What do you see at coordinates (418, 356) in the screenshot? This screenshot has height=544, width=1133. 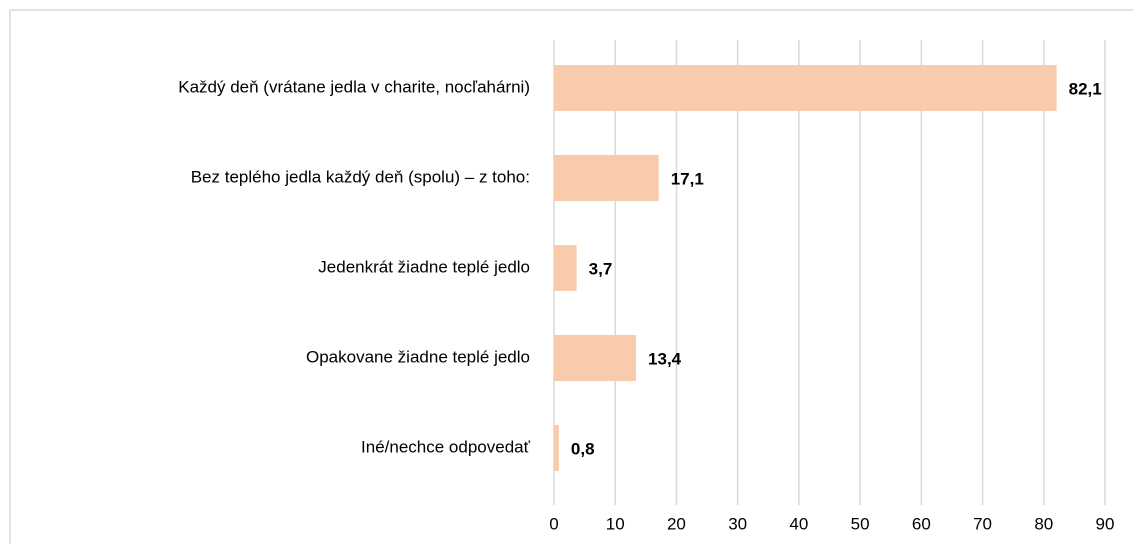 I see `category-label: Opakovane žiadne teplé jedlo` at bounding box center [418, 356].